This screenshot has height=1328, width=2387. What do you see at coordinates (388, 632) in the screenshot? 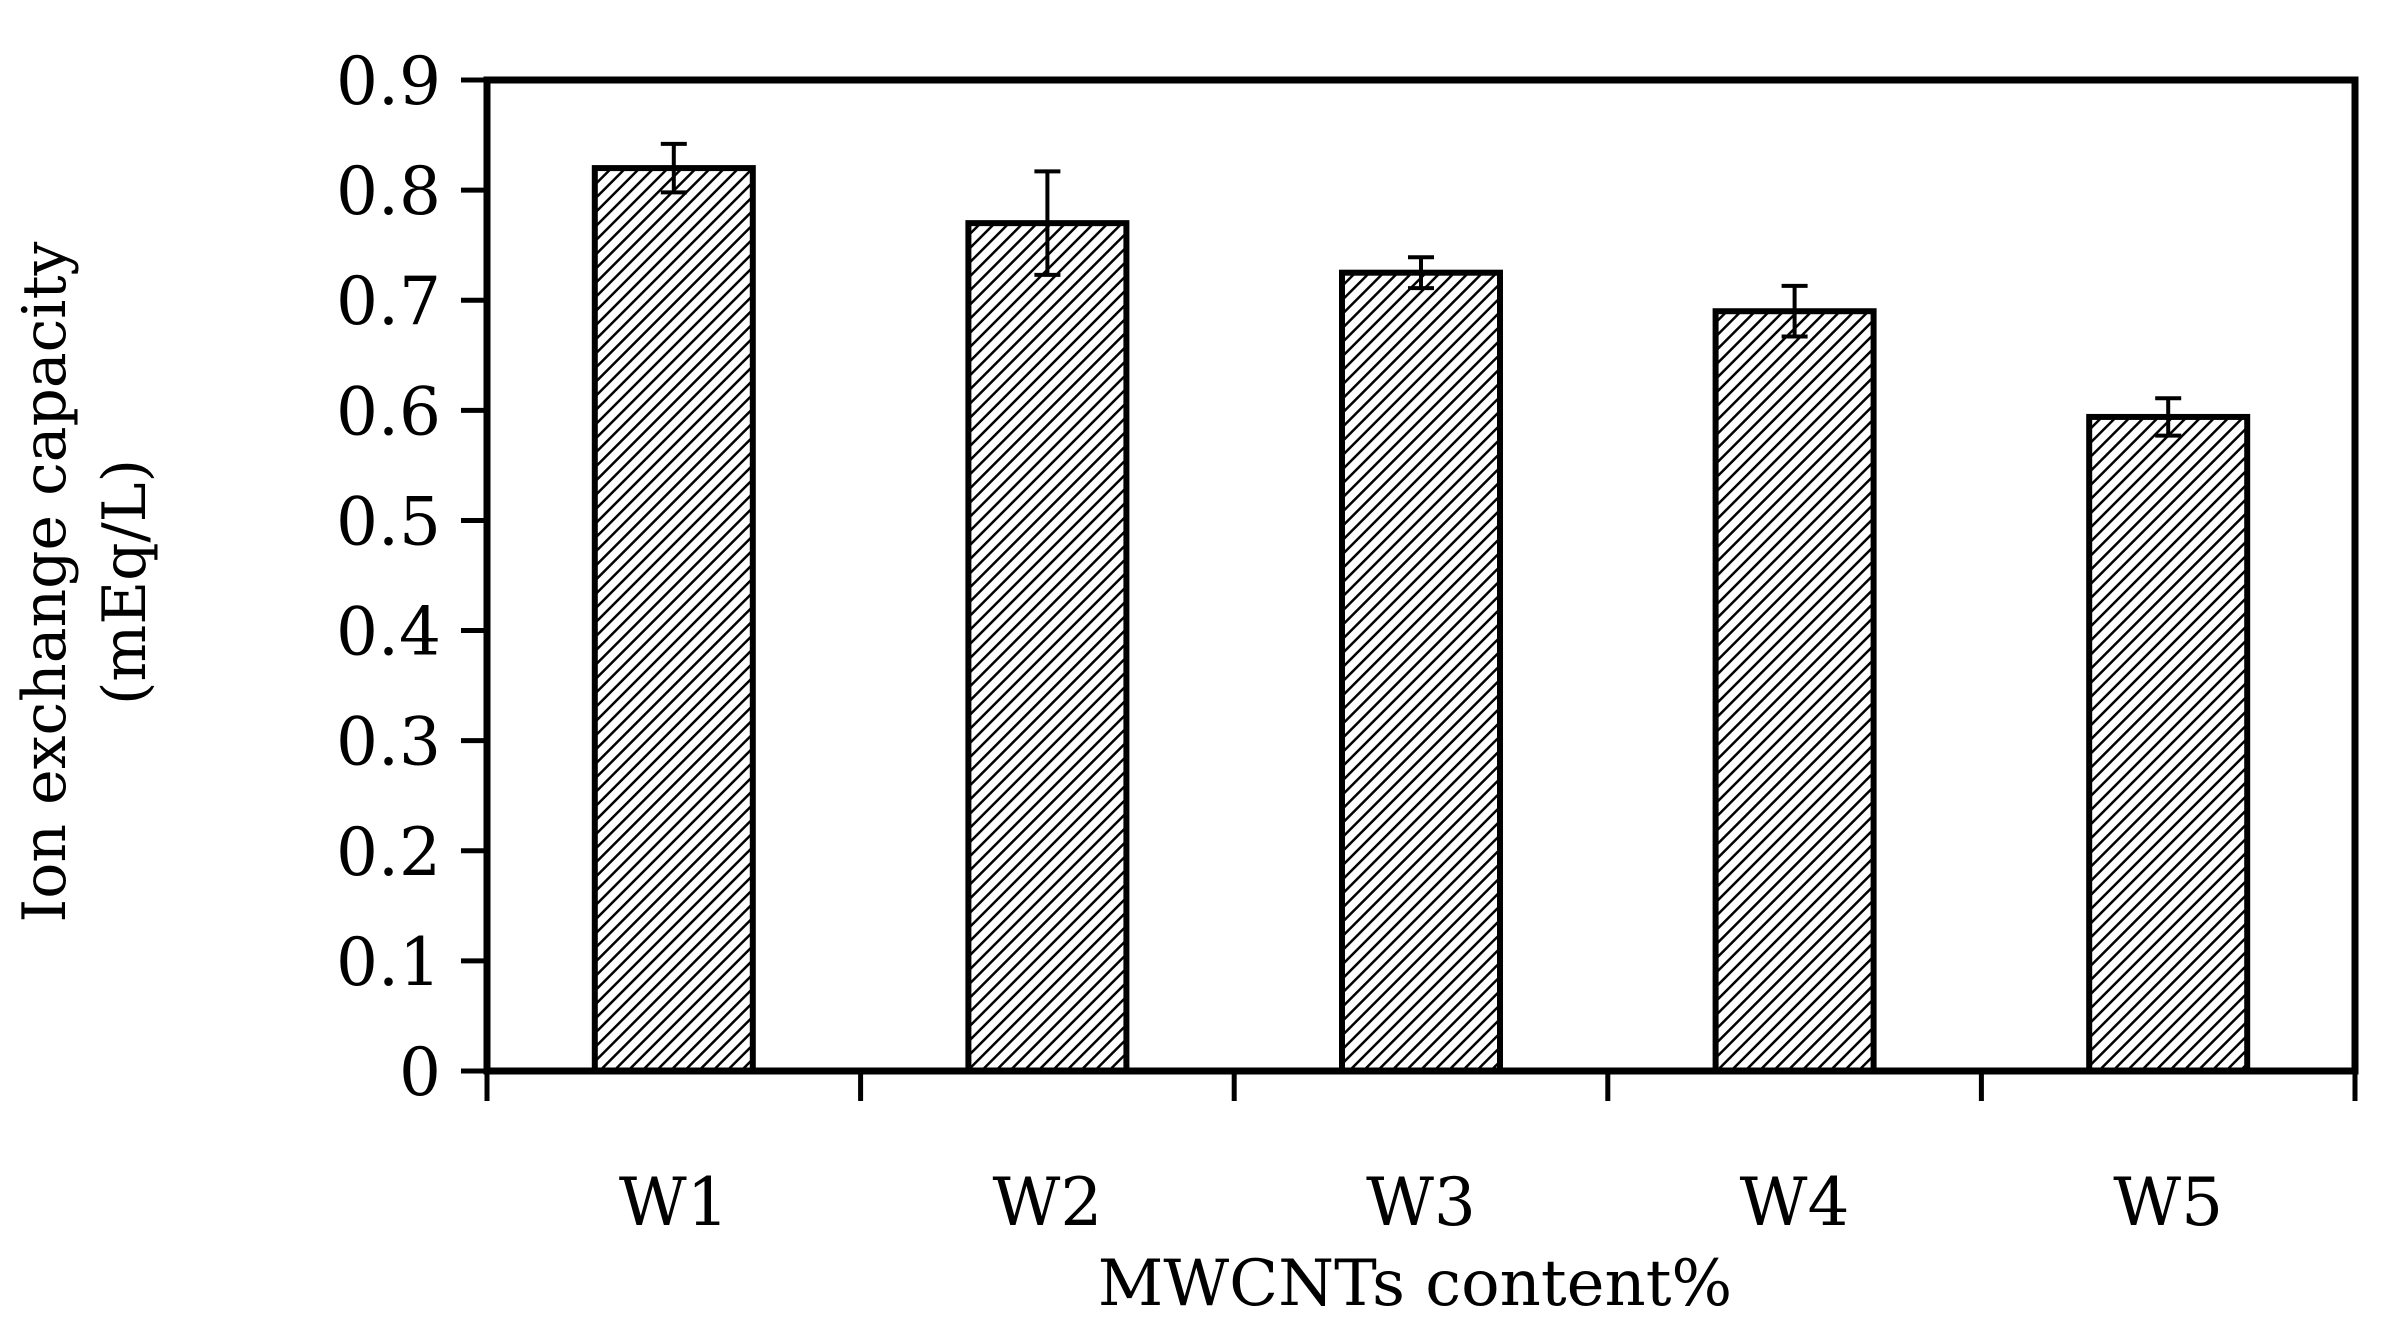
I see `y-tick-label: 0.4` at bounding box center [388, 632].